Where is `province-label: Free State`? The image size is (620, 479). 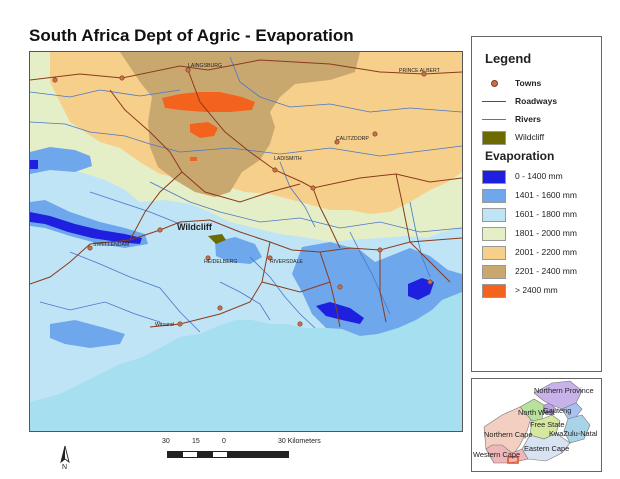 province-label: Free State is located at coordinates (547, 424).